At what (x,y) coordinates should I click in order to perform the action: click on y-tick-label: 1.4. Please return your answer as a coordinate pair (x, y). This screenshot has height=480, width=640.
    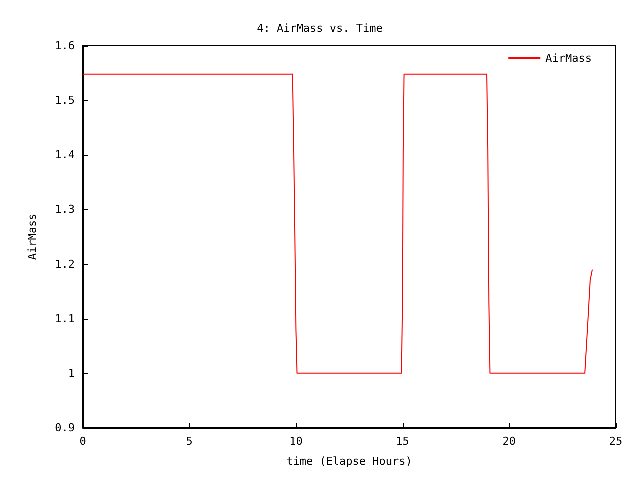
    Looking at the image, I should click on (65, 155).